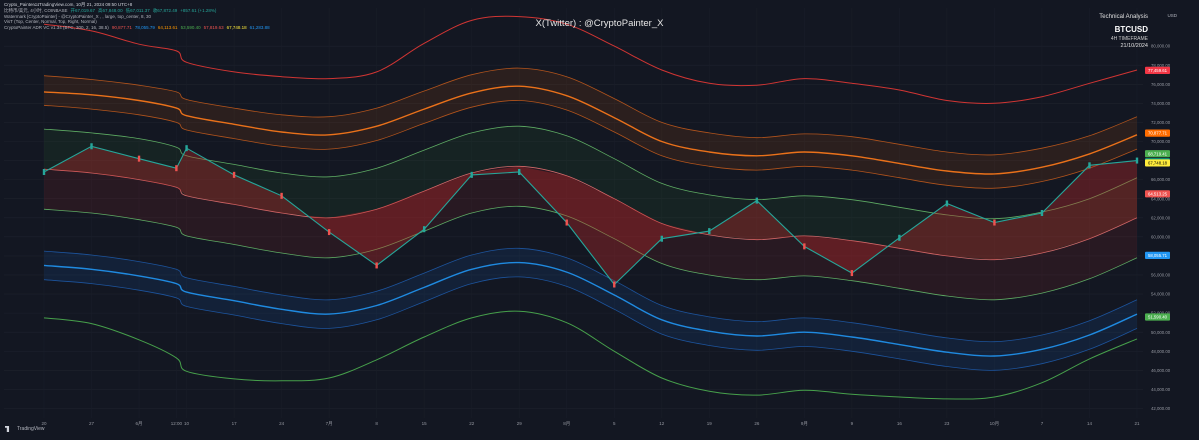  What do you see at coordinates (1131, 29) in the screenshot?
I see `ta-symbol: BTCUSD` at bounding box center [1131, 29].